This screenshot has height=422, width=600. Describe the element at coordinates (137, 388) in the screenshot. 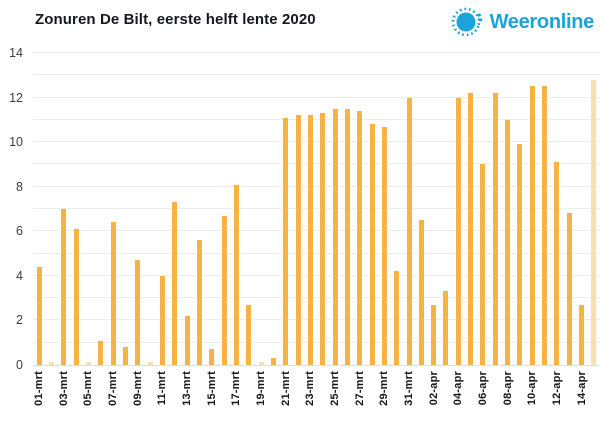

I see `x-tick-label: 09-mrt` at that location.